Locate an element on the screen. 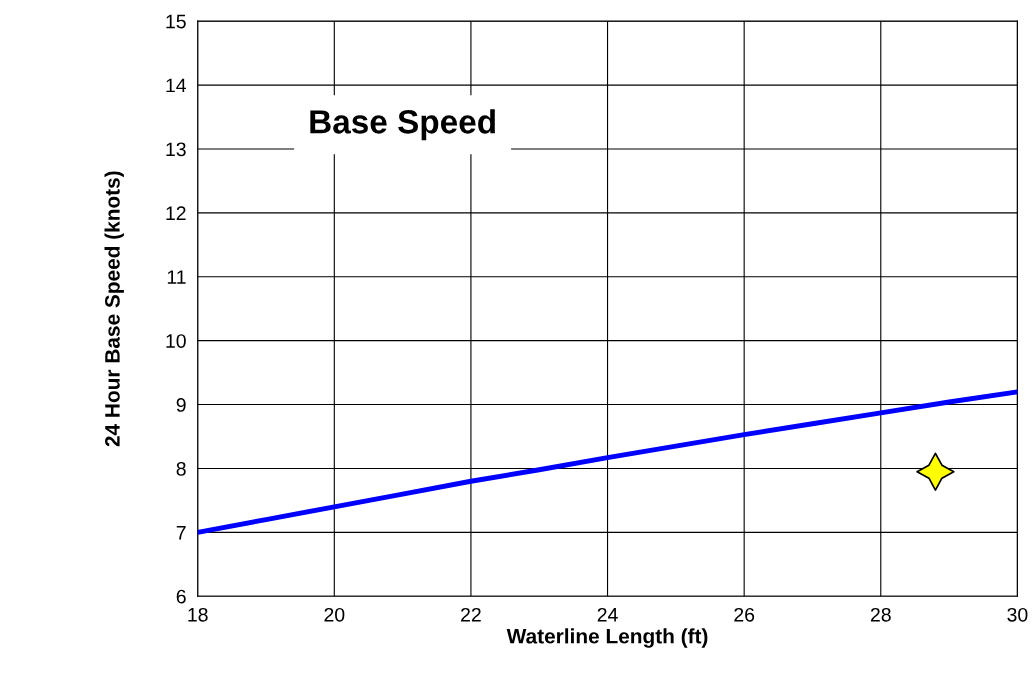  x-tick-label: 20 is located at coordinates (334, 614).